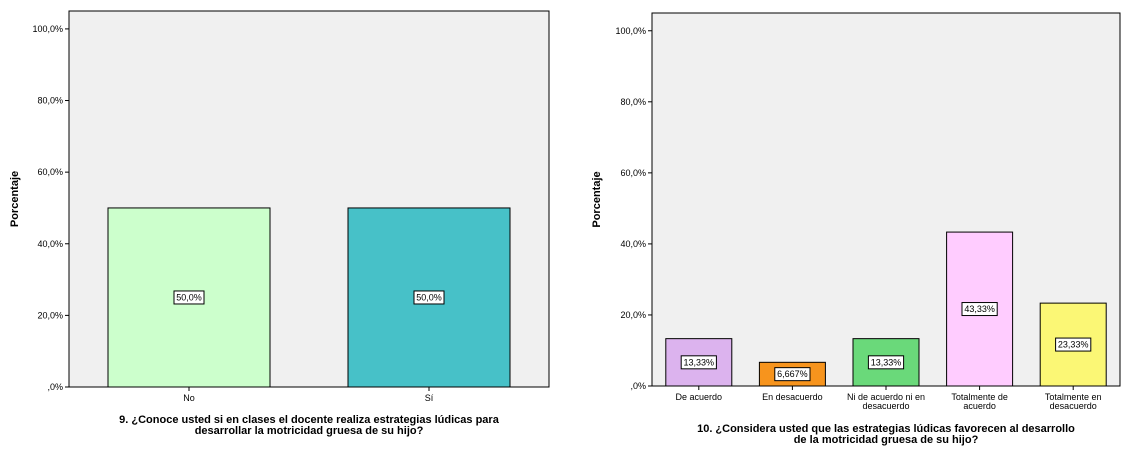  Describe the element at coordinates (429, 398) in the screenshot. I see `x-tick-label: Sí` at that location.